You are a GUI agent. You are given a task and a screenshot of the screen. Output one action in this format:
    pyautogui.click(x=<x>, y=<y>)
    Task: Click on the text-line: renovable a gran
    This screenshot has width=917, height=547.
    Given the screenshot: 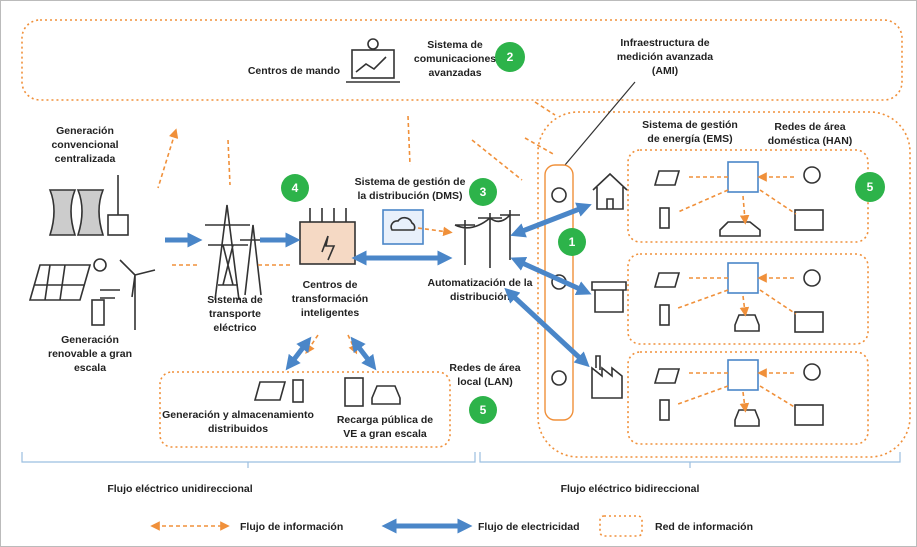 What is the action you would take?
    pyautogui.click(x=90, y=354)
    